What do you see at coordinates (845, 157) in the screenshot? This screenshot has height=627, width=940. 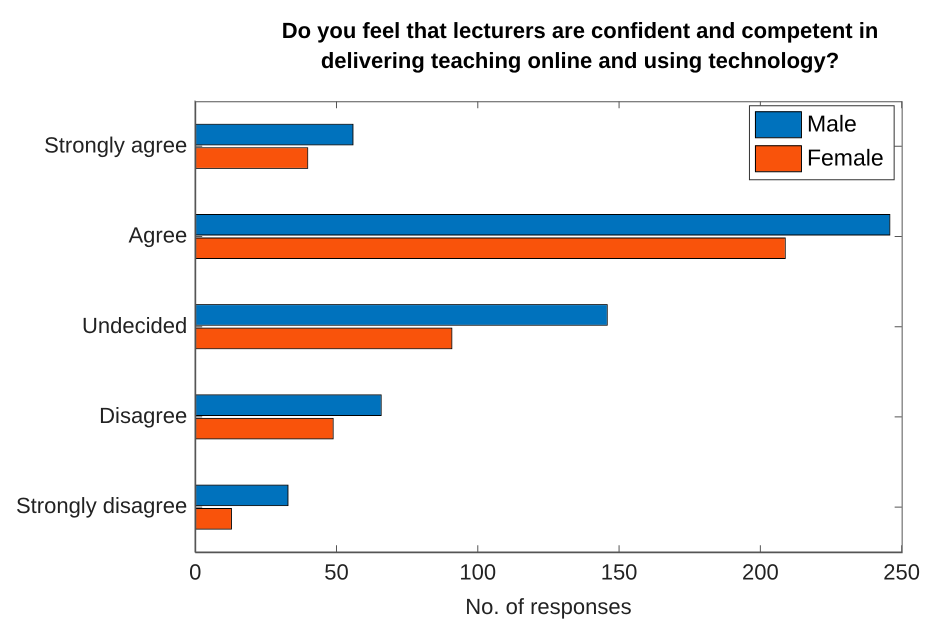 I see `legend-label: Female` at bounding box center [845, 157].